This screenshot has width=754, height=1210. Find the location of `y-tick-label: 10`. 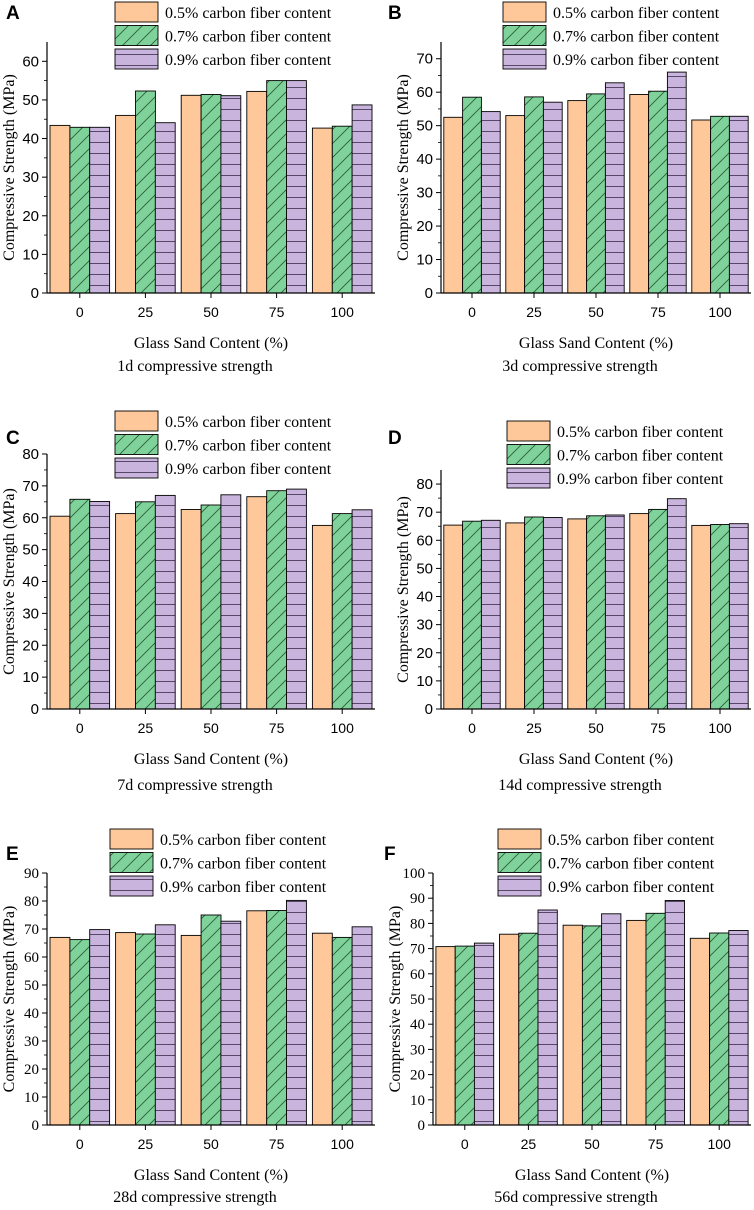

y-tick-label: 10 is located at coordinates (417, 1101).